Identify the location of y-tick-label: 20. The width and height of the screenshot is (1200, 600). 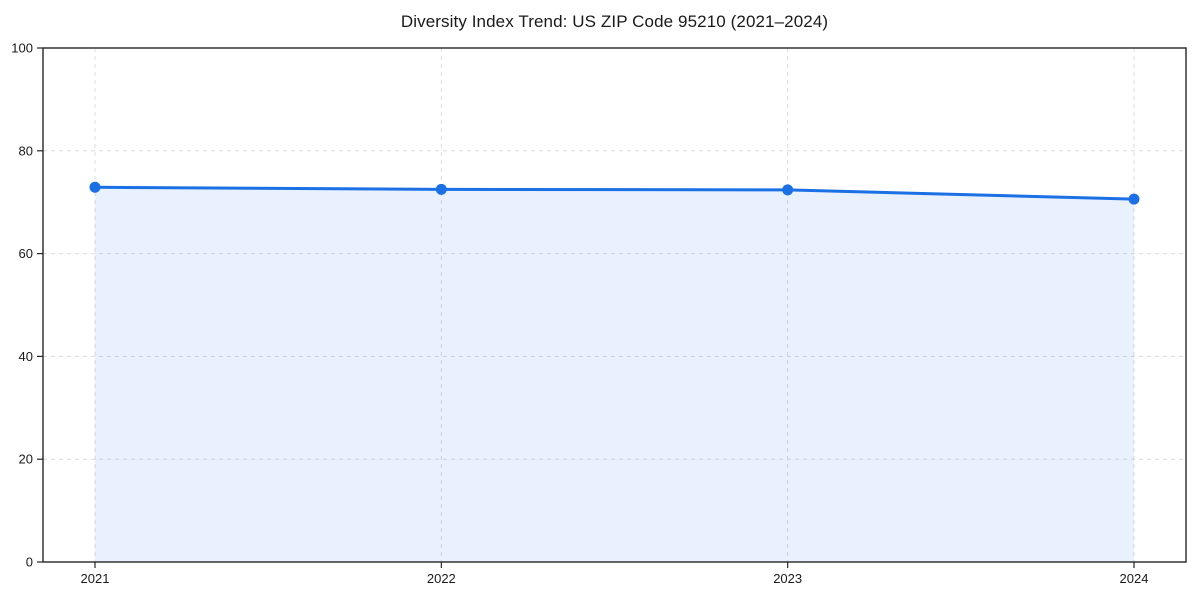
(26, 459).